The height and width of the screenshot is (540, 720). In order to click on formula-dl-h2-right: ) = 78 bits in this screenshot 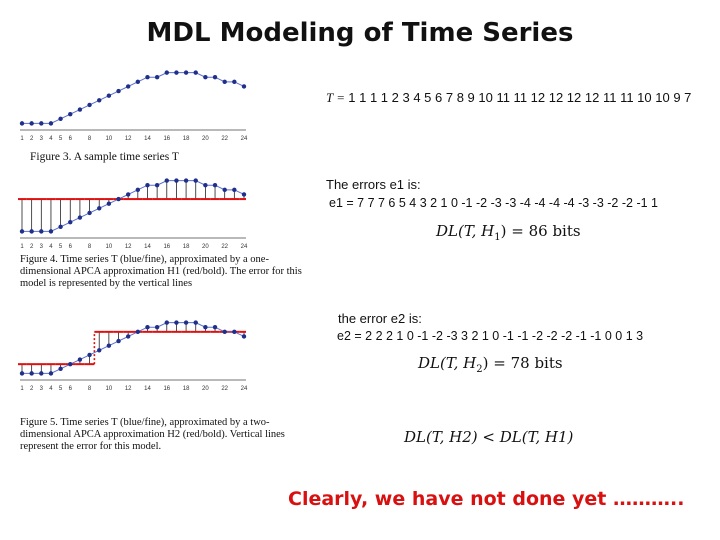, I will do `click(522, 363)`.